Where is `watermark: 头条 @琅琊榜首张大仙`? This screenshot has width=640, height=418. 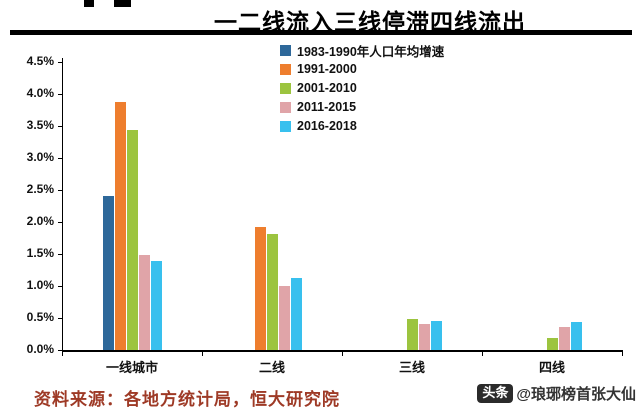
watermark: 头条 @琅琊榜首张大仙 is located at coordinates (556, 393).